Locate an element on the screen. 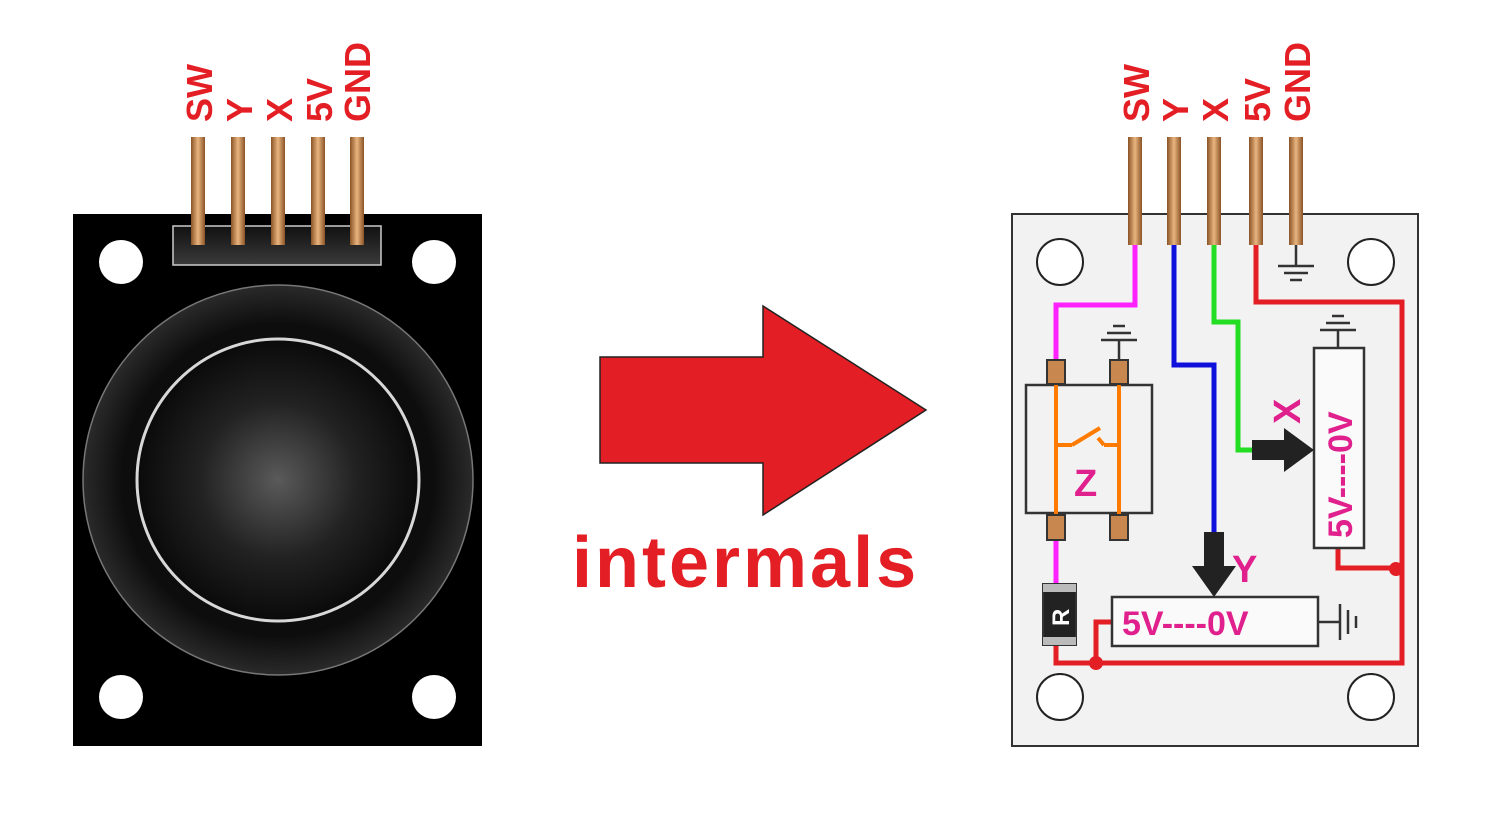  wire-5v-x-pot is located at coordinates (1368, 559).